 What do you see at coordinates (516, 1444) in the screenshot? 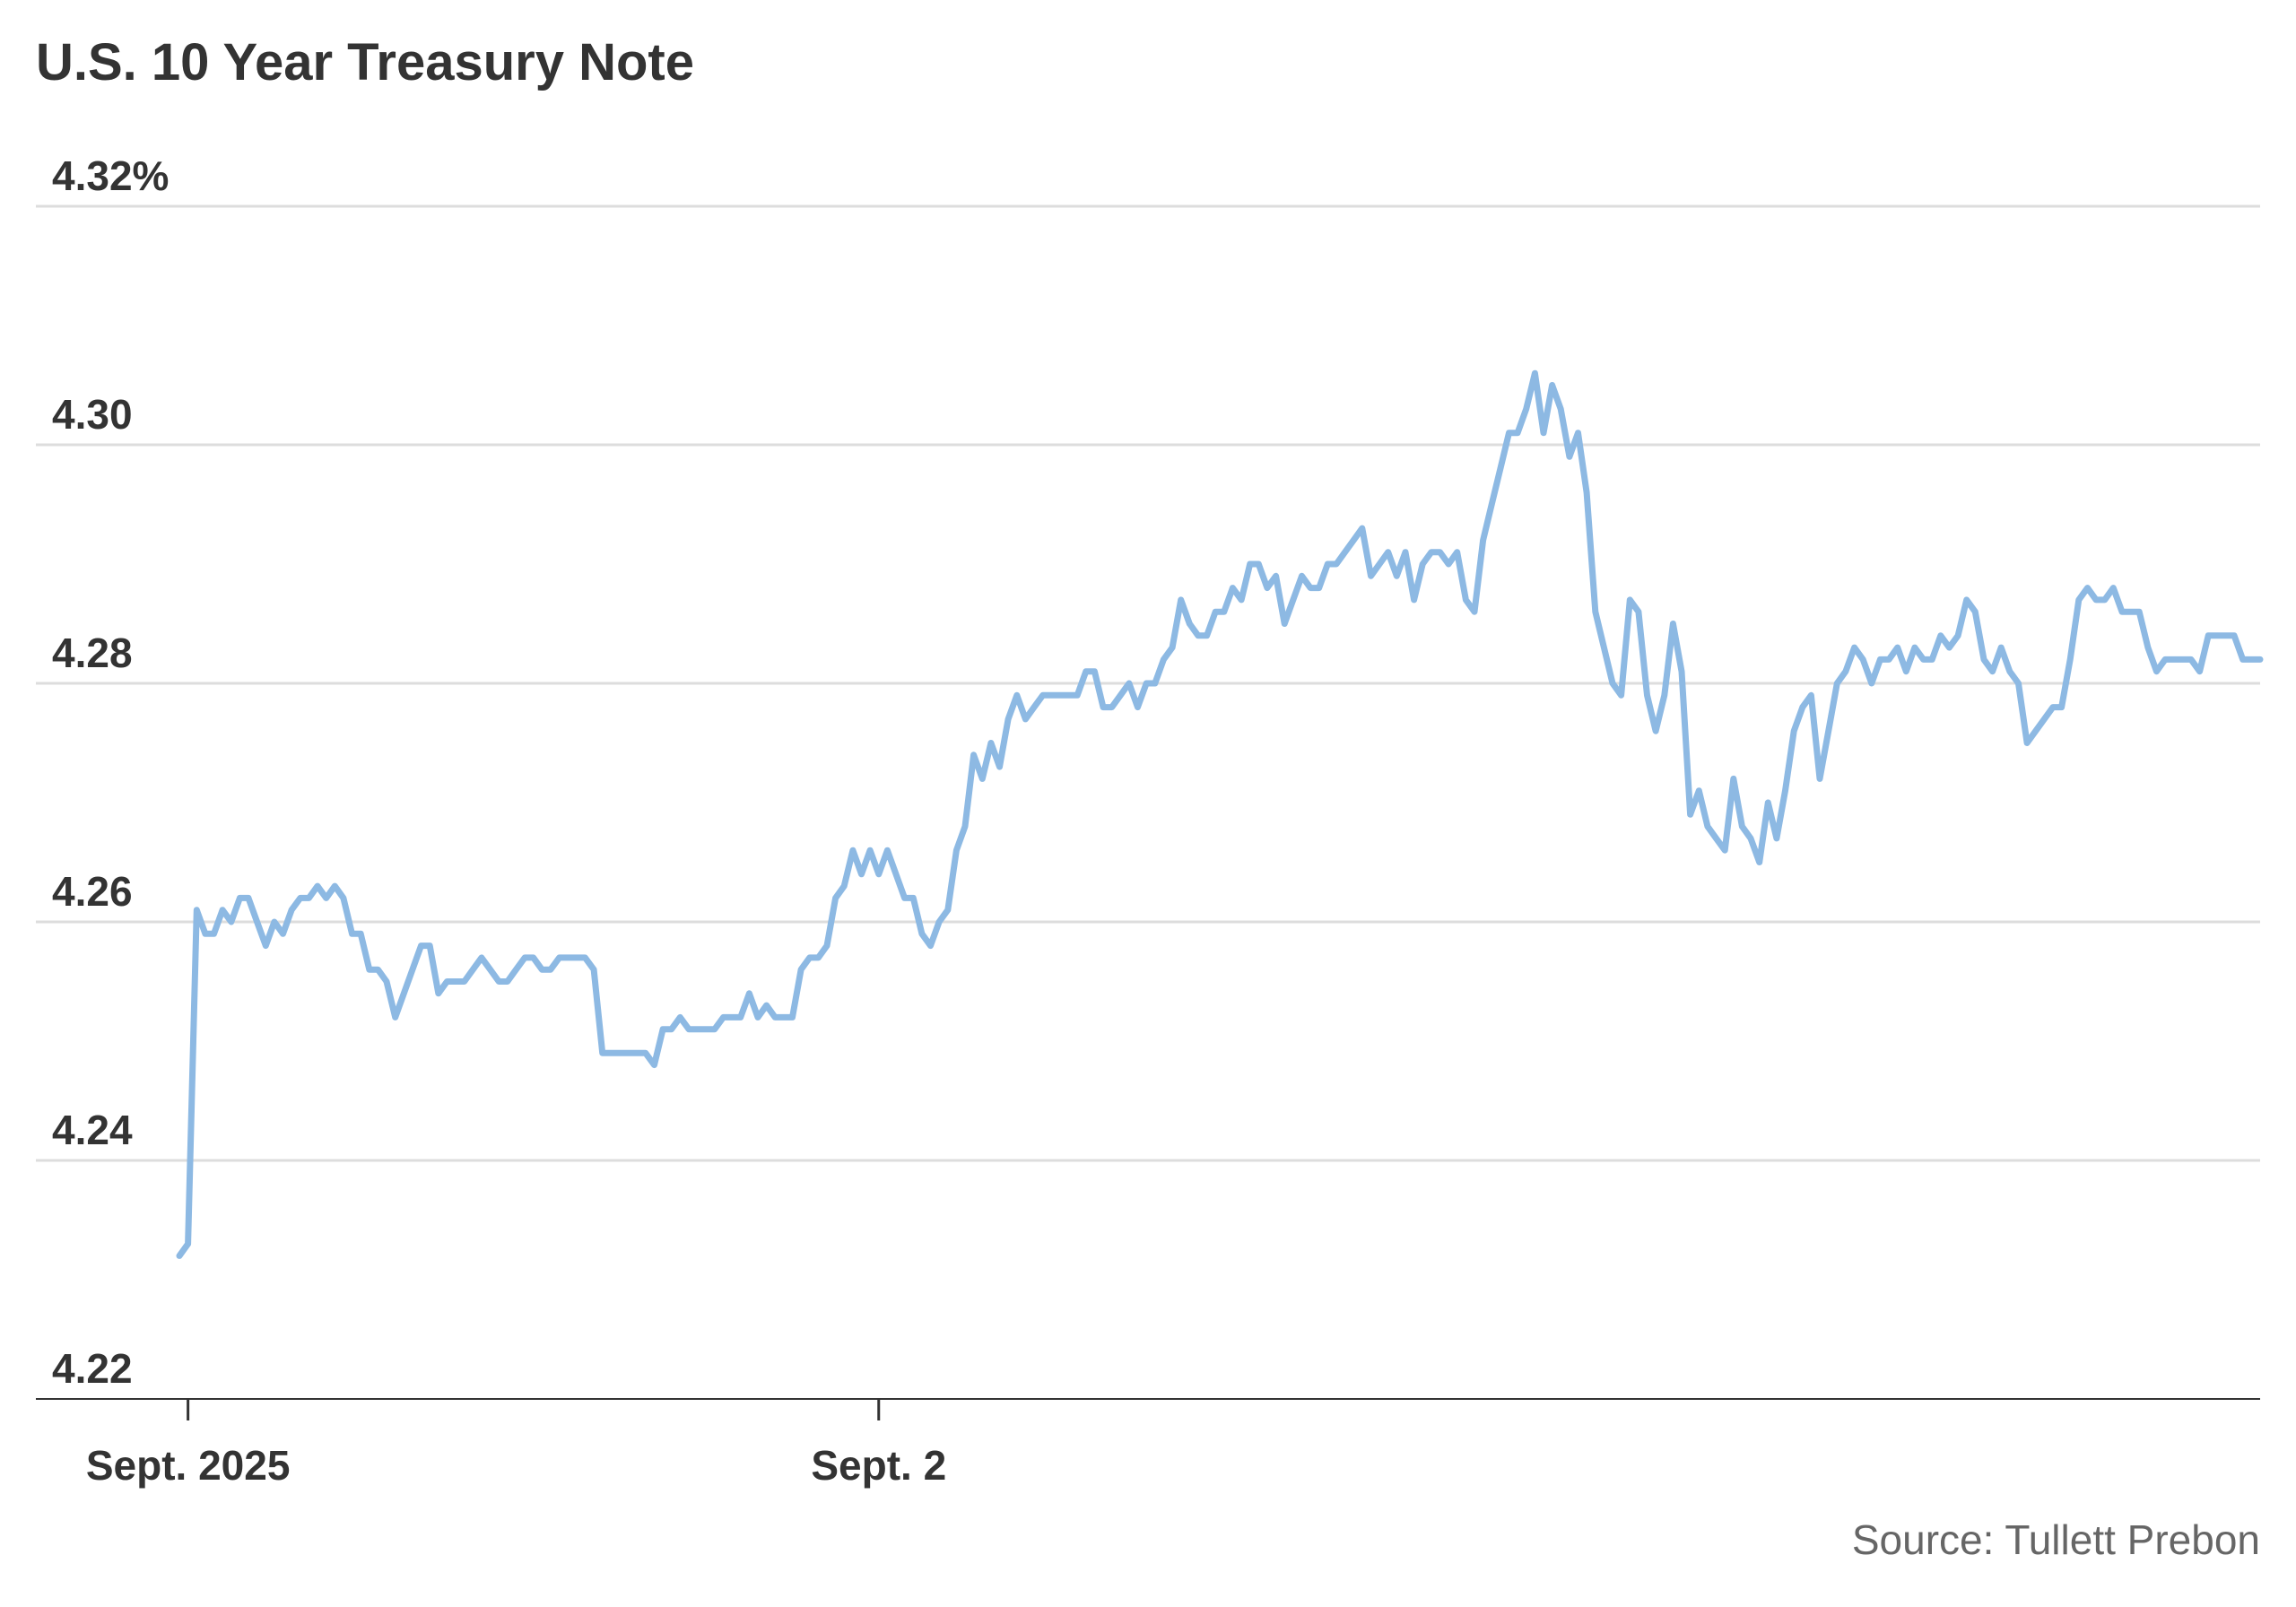
I see `x-axis: Sept. 2025 Sept. 2` at bounding box center [516, 1444].